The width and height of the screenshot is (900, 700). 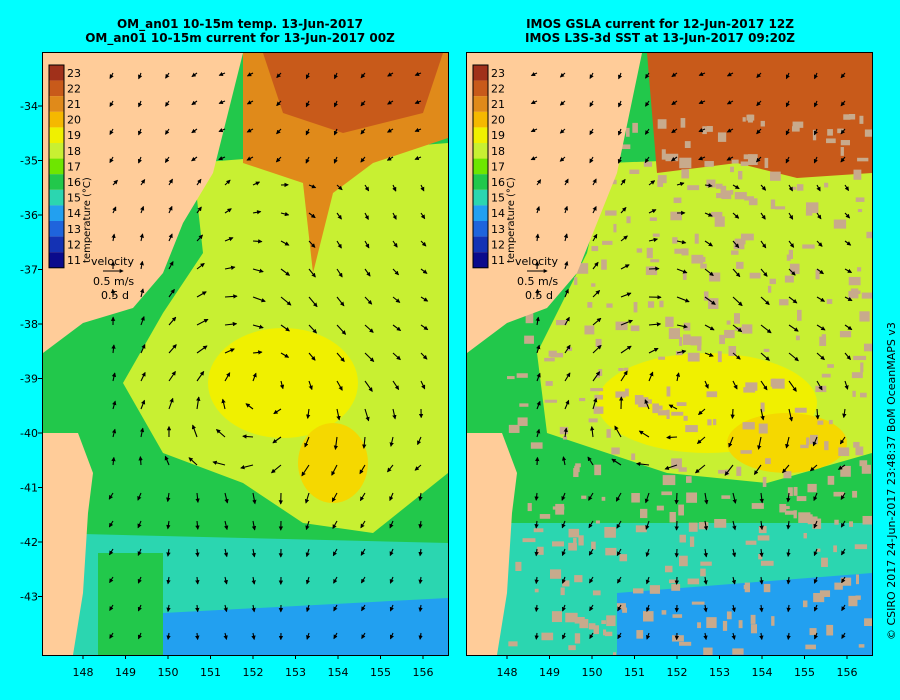 What do you see at coordinates (295, 672) in the screenshot?
I see `lon-tick-label: 153` at bounding box center [295, 672].